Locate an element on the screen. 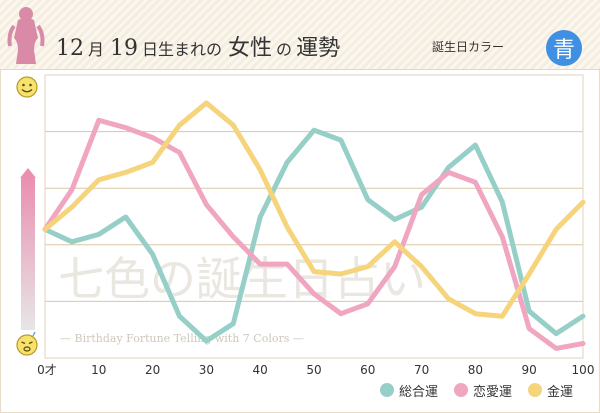 Image resolution: width=600 pixels, height=413 pixels. x-tick-label: 90 is located at coordinates (529, 370).